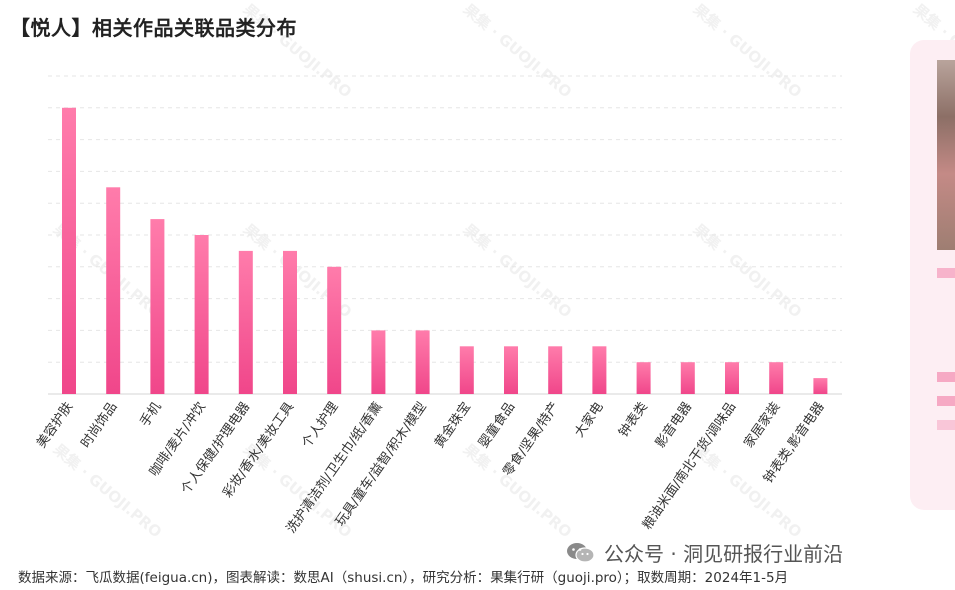 The image size is (955, 590). I want to click on x-tick-label: 手机, so click(150, 415).